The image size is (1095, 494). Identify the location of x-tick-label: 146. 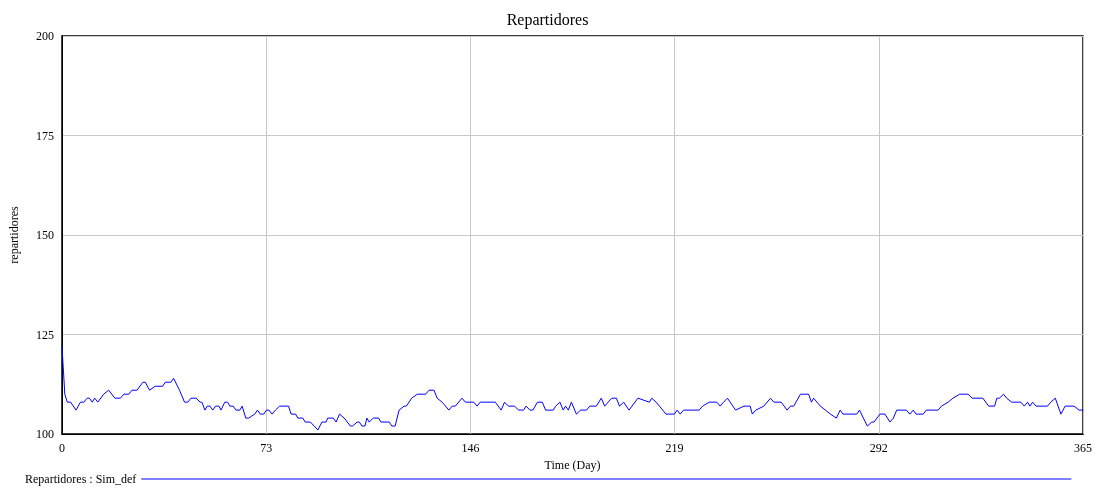
(470, 448).